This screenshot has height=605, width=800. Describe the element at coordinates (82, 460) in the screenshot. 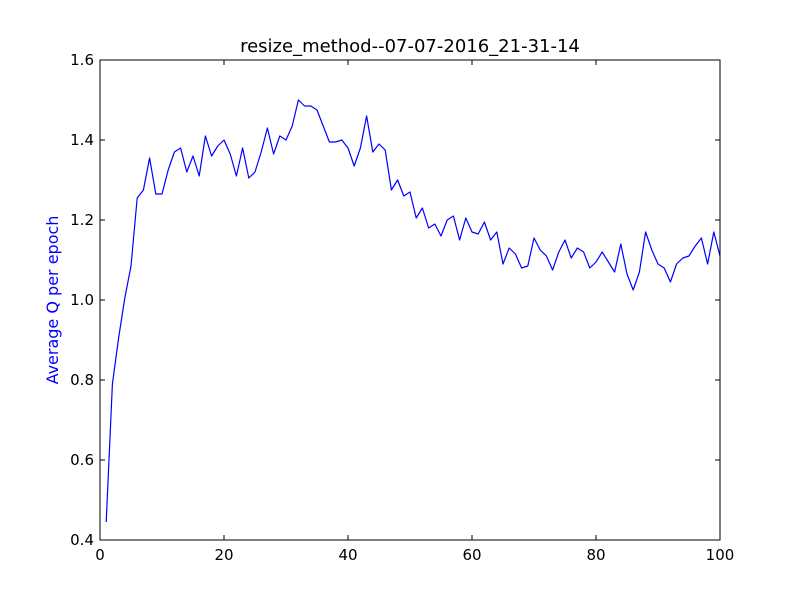

I see `y-tick-label: 0.6` at that location.